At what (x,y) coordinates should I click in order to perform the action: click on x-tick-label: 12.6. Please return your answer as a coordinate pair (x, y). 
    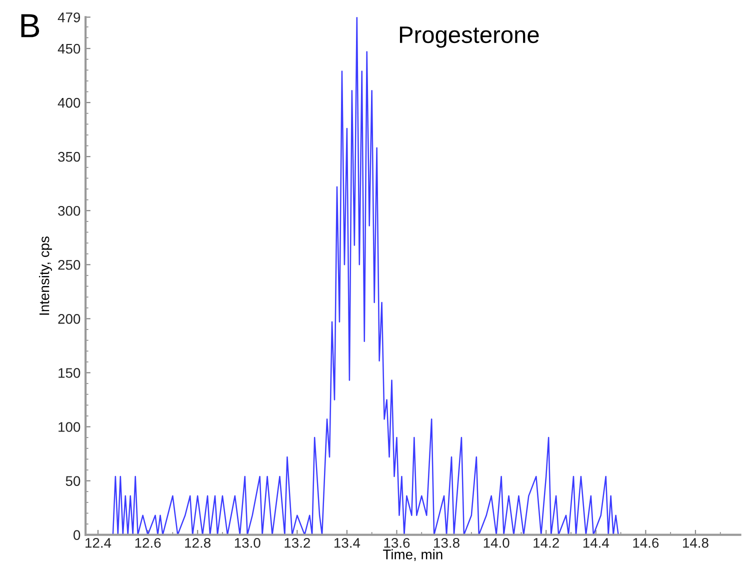
    Looking at the image, I should click on (148, 543).